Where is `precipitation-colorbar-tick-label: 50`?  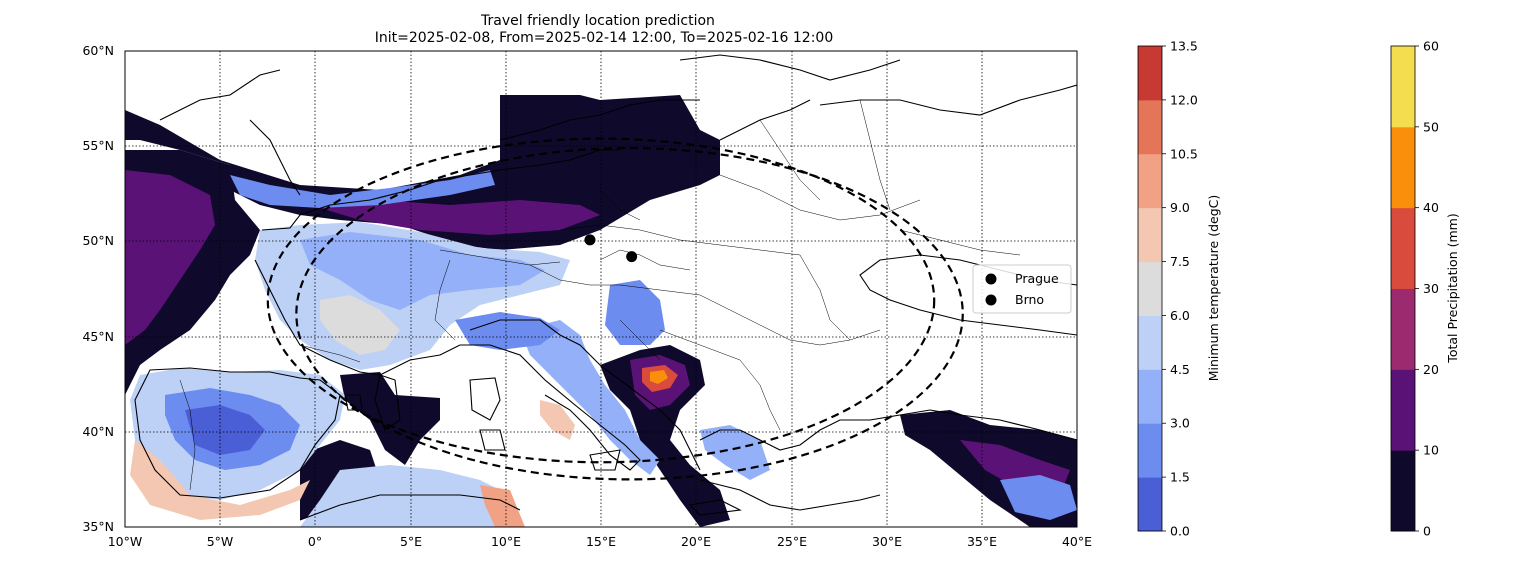 precipitation-colorbar-tick-label: 50 is located at coordinates (1431, 126).